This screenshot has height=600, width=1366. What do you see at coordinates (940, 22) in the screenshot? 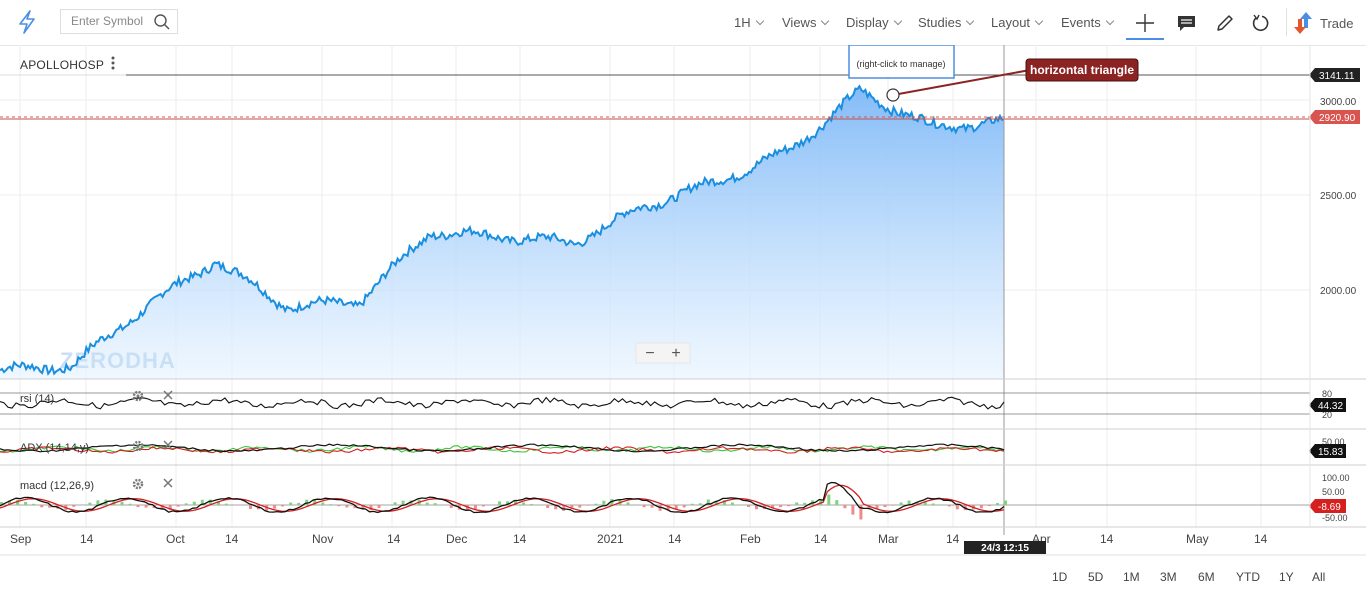
I see `studies-label: Studies` at bounding box center [940, 22].